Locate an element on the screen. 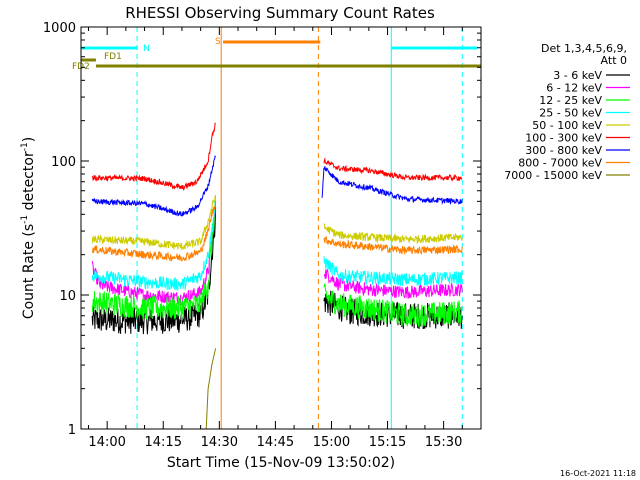 The height and width of the screenshot is (480, 640). flag-label: N is located at coordinates (146, 49).